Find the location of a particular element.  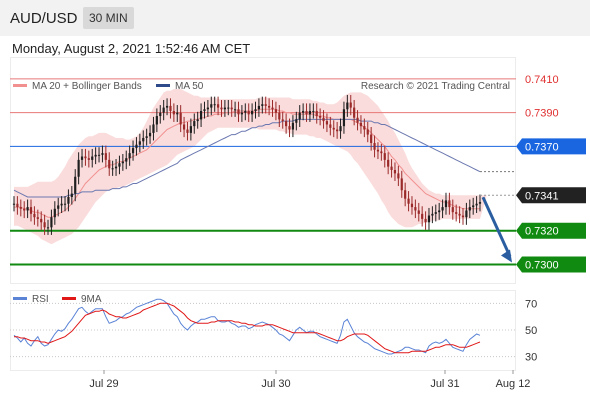

forecast-arrow is located at coordinates (496, 229).